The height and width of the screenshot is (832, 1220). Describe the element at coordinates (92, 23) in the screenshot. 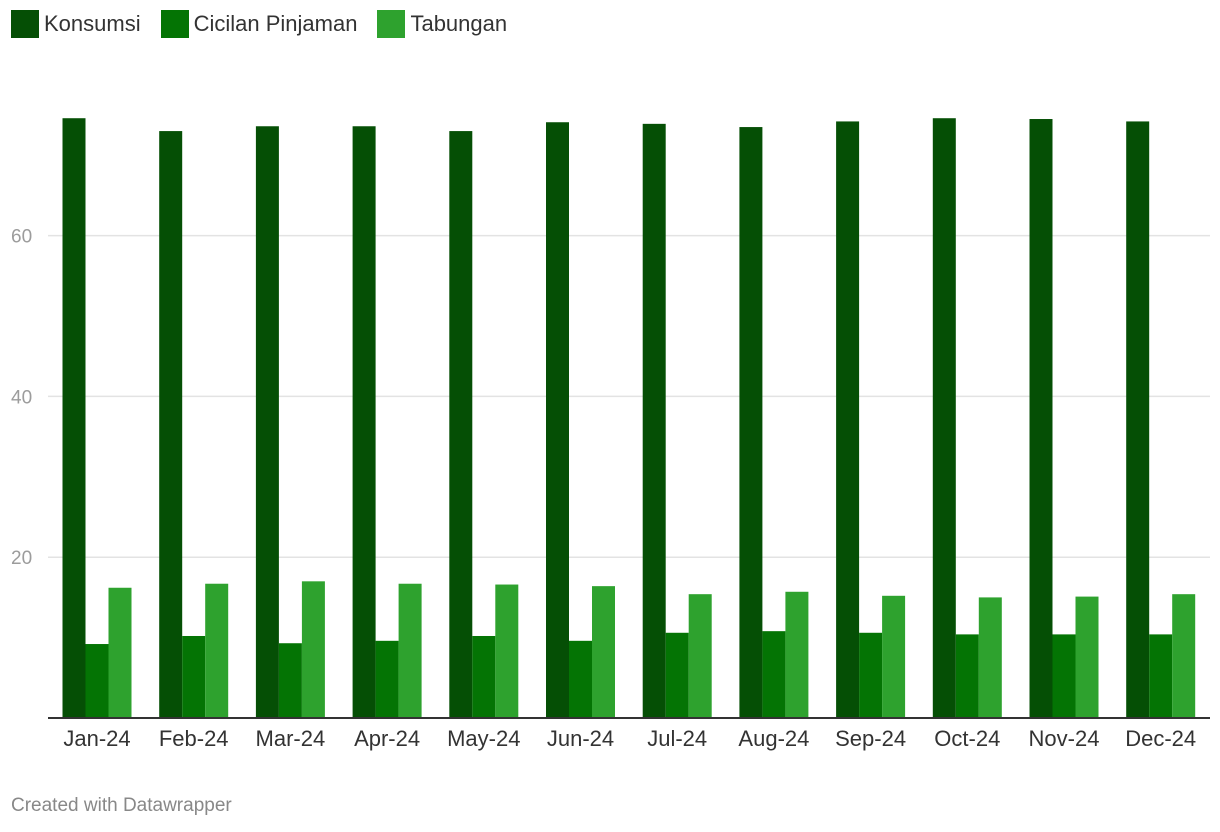

I see `legend-label: Konsumsi` at that location.